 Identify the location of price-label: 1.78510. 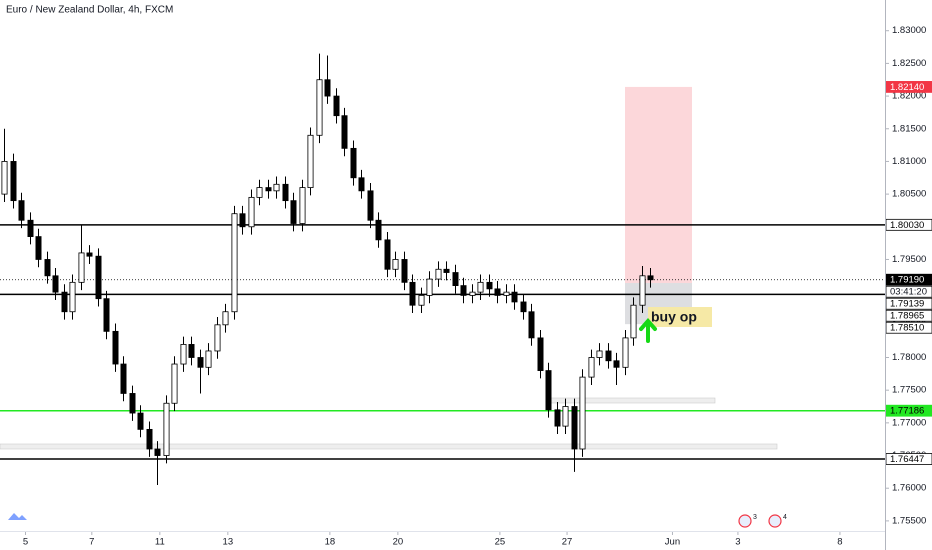
(907, 328).